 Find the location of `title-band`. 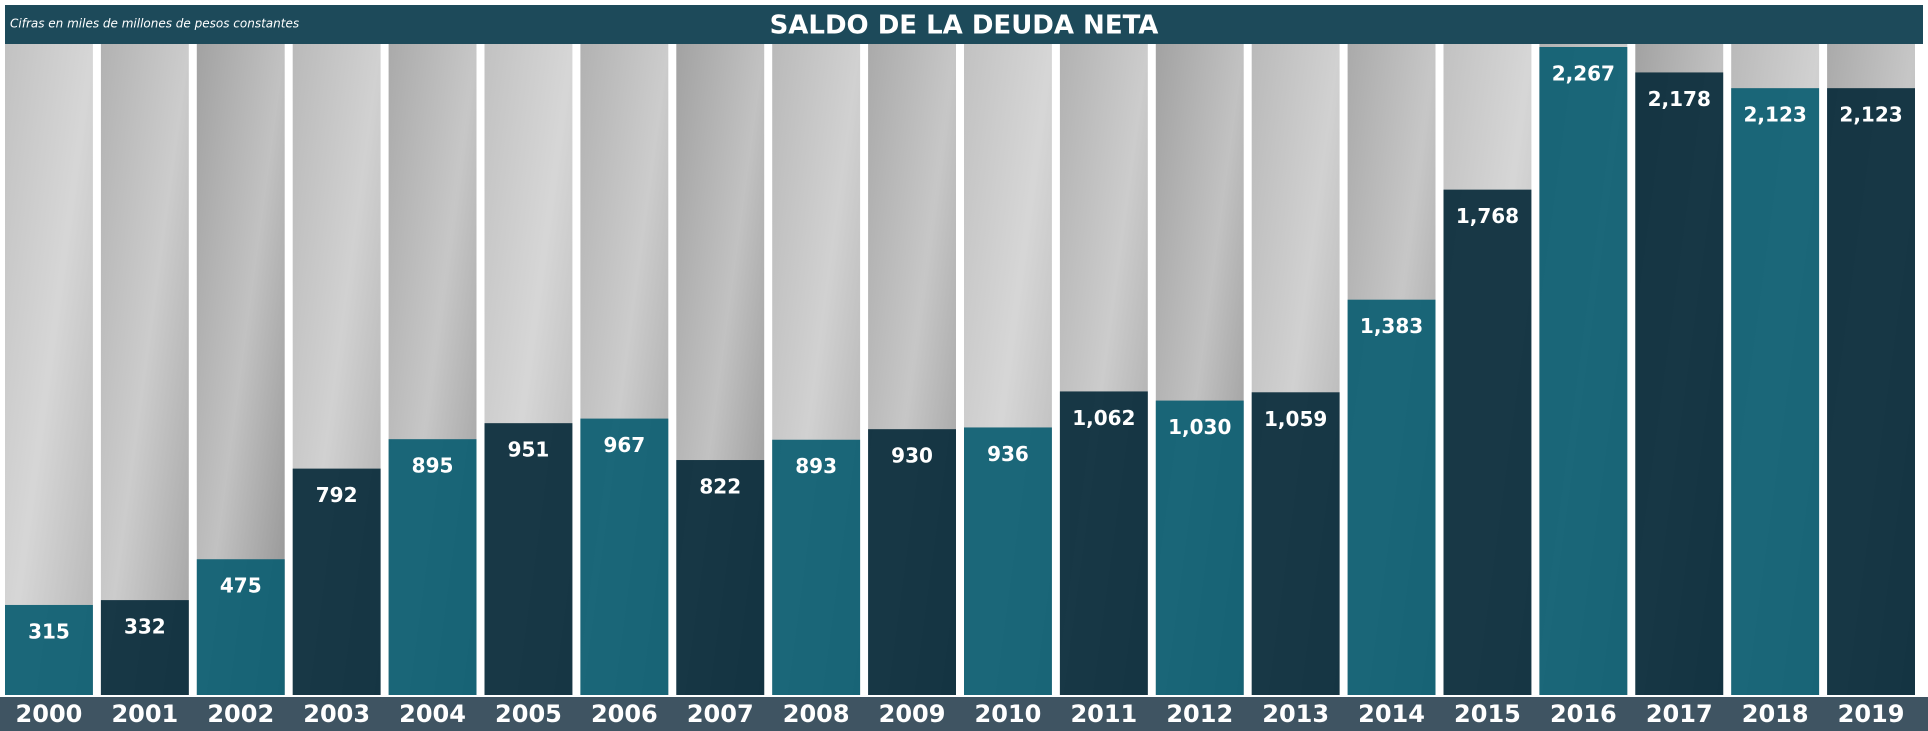

title-band is located at coordinates (964, 24).